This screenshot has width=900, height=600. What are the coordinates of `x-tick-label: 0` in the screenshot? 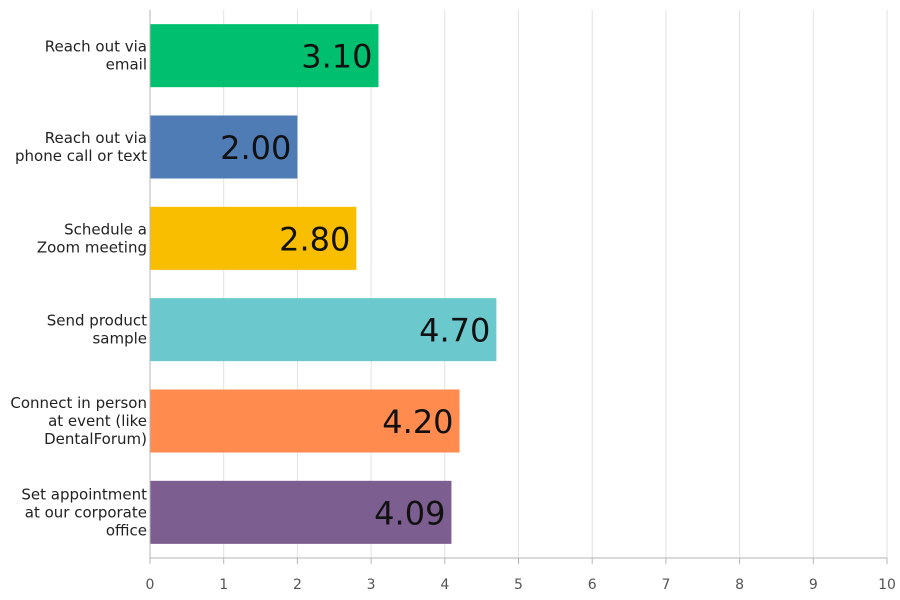 It's located at (150, 585).